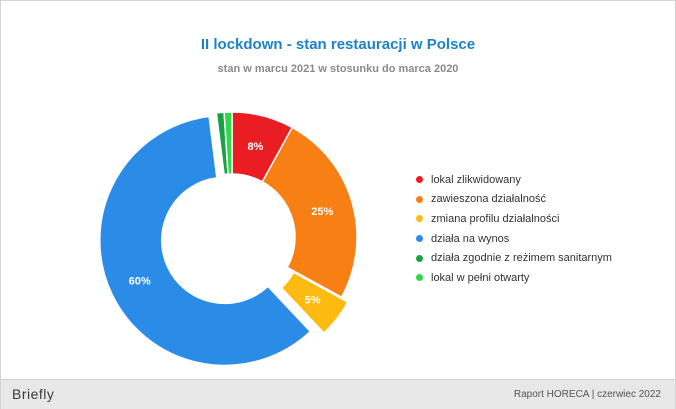  What do you see at coordinates (514, 239) in the screenshot?
I see `legend-item-dziala-na-wynos: działa na wynos` at bounding box center [514, 239].